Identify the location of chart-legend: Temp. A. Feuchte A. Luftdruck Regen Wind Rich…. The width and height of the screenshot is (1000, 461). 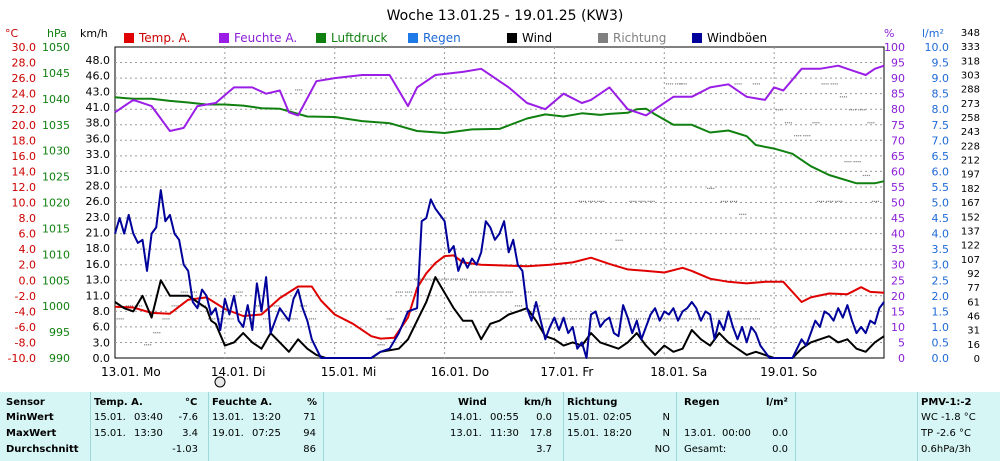
(445, 38).